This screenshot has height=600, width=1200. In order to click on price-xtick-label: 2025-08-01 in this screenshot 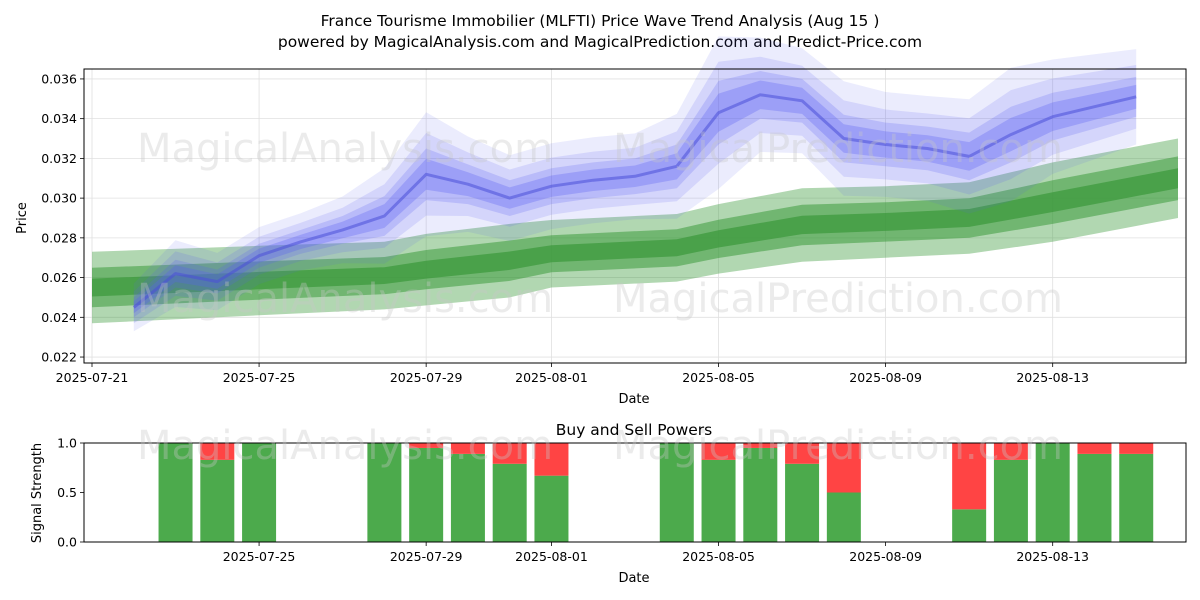, I will do `click(551, 377)`.